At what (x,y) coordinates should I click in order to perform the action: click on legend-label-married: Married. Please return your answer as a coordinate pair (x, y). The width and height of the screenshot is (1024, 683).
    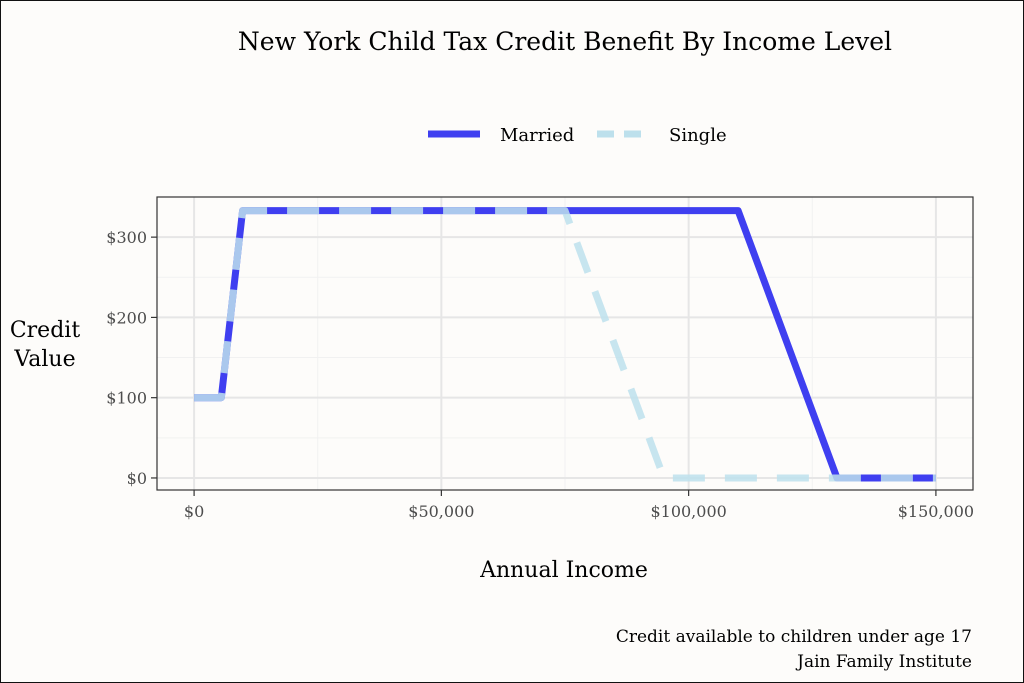
    Looking at the image, I should click on (537, 135).